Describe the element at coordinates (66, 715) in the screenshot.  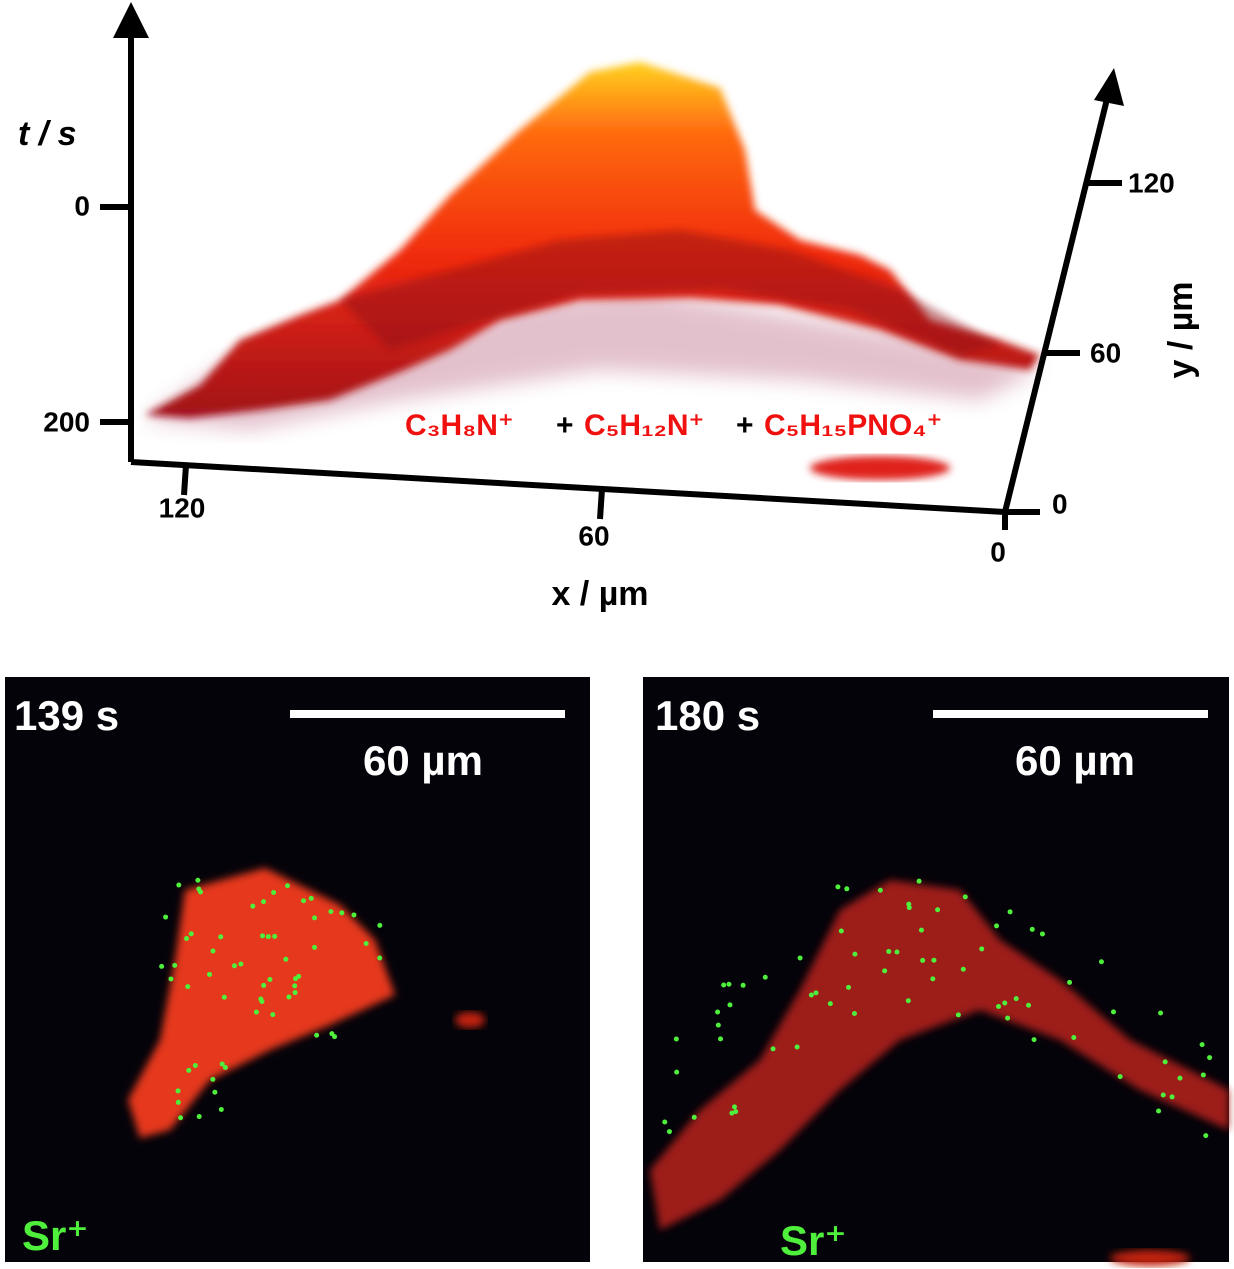
I see `time-label: 139 s` at that location.